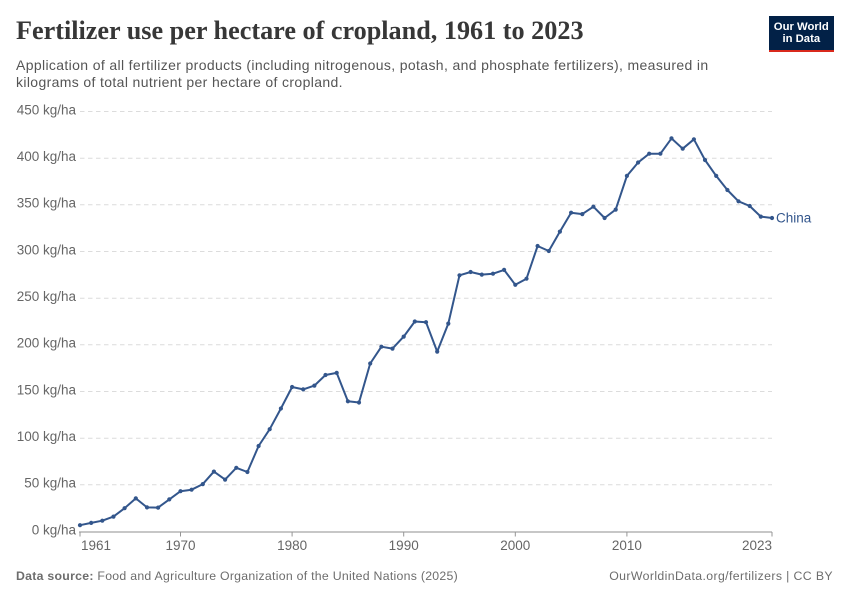 This screenshot has width=850, height=600. Describe the element at coordinates (47, 249) in the screenshot. I see `svg-text: 300 kg/ha` at that location.